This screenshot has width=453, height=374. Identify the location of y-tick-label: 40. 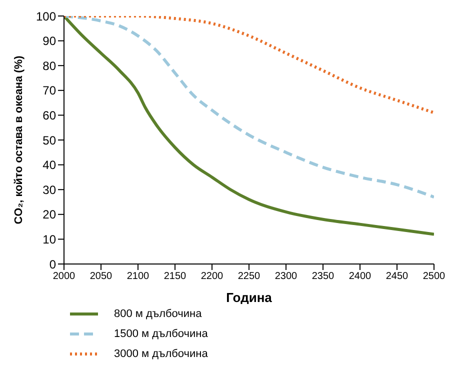
(49, 165).